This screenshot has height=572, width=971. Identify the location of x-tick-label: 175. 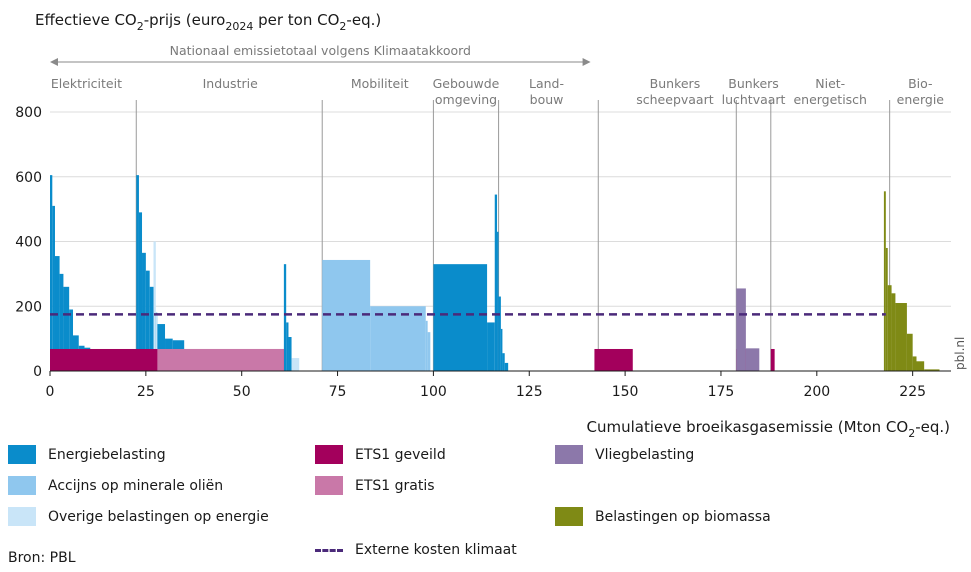
(721, 392).